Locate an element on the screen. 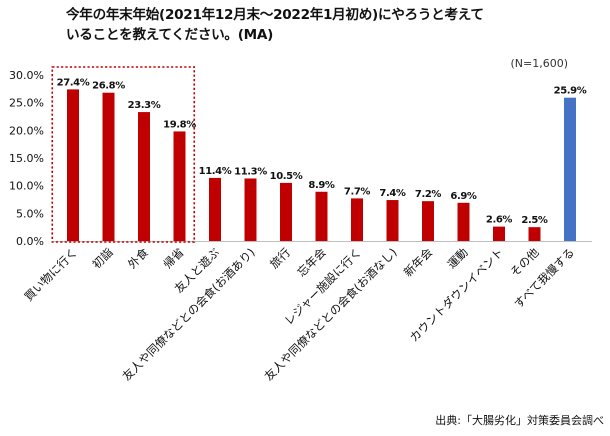  source-note: 出典:「大腸劣化」対策委員会調べ is located at coordinates (519, 420).